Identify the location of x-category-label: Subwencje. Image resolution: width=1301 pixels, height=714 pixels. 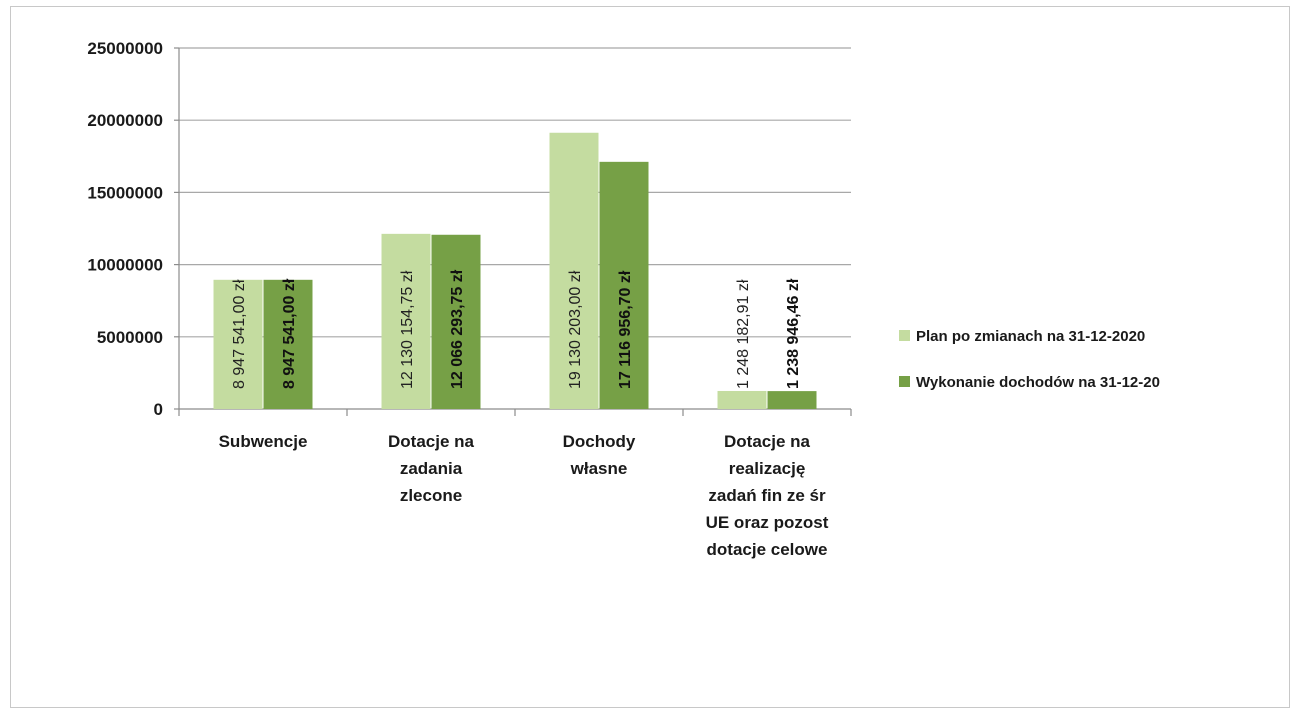
(263, 441).